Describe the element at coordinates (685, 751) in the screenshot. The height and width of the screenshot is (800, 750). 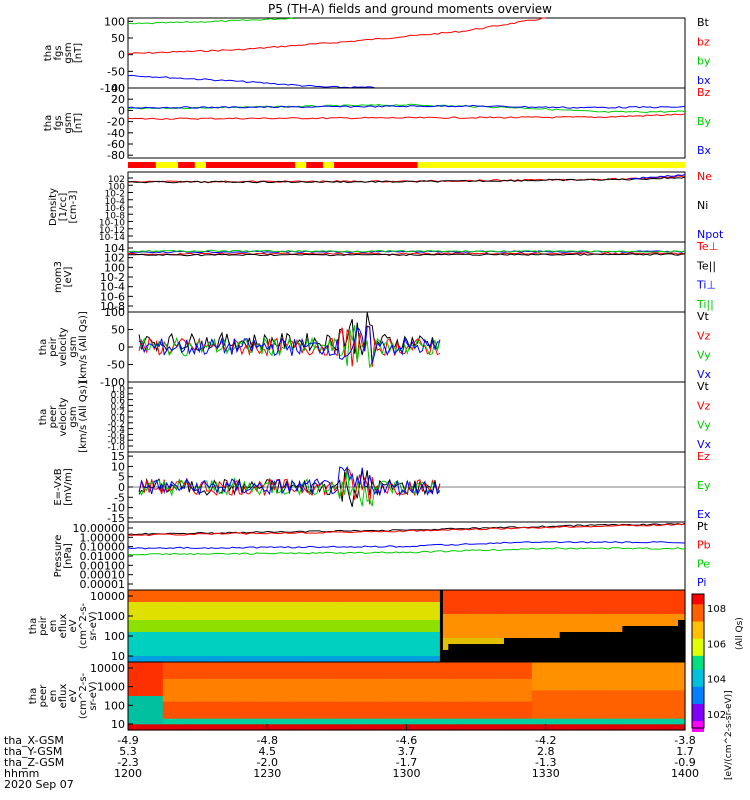
I see `x-tick-label: 1.7` at that location.